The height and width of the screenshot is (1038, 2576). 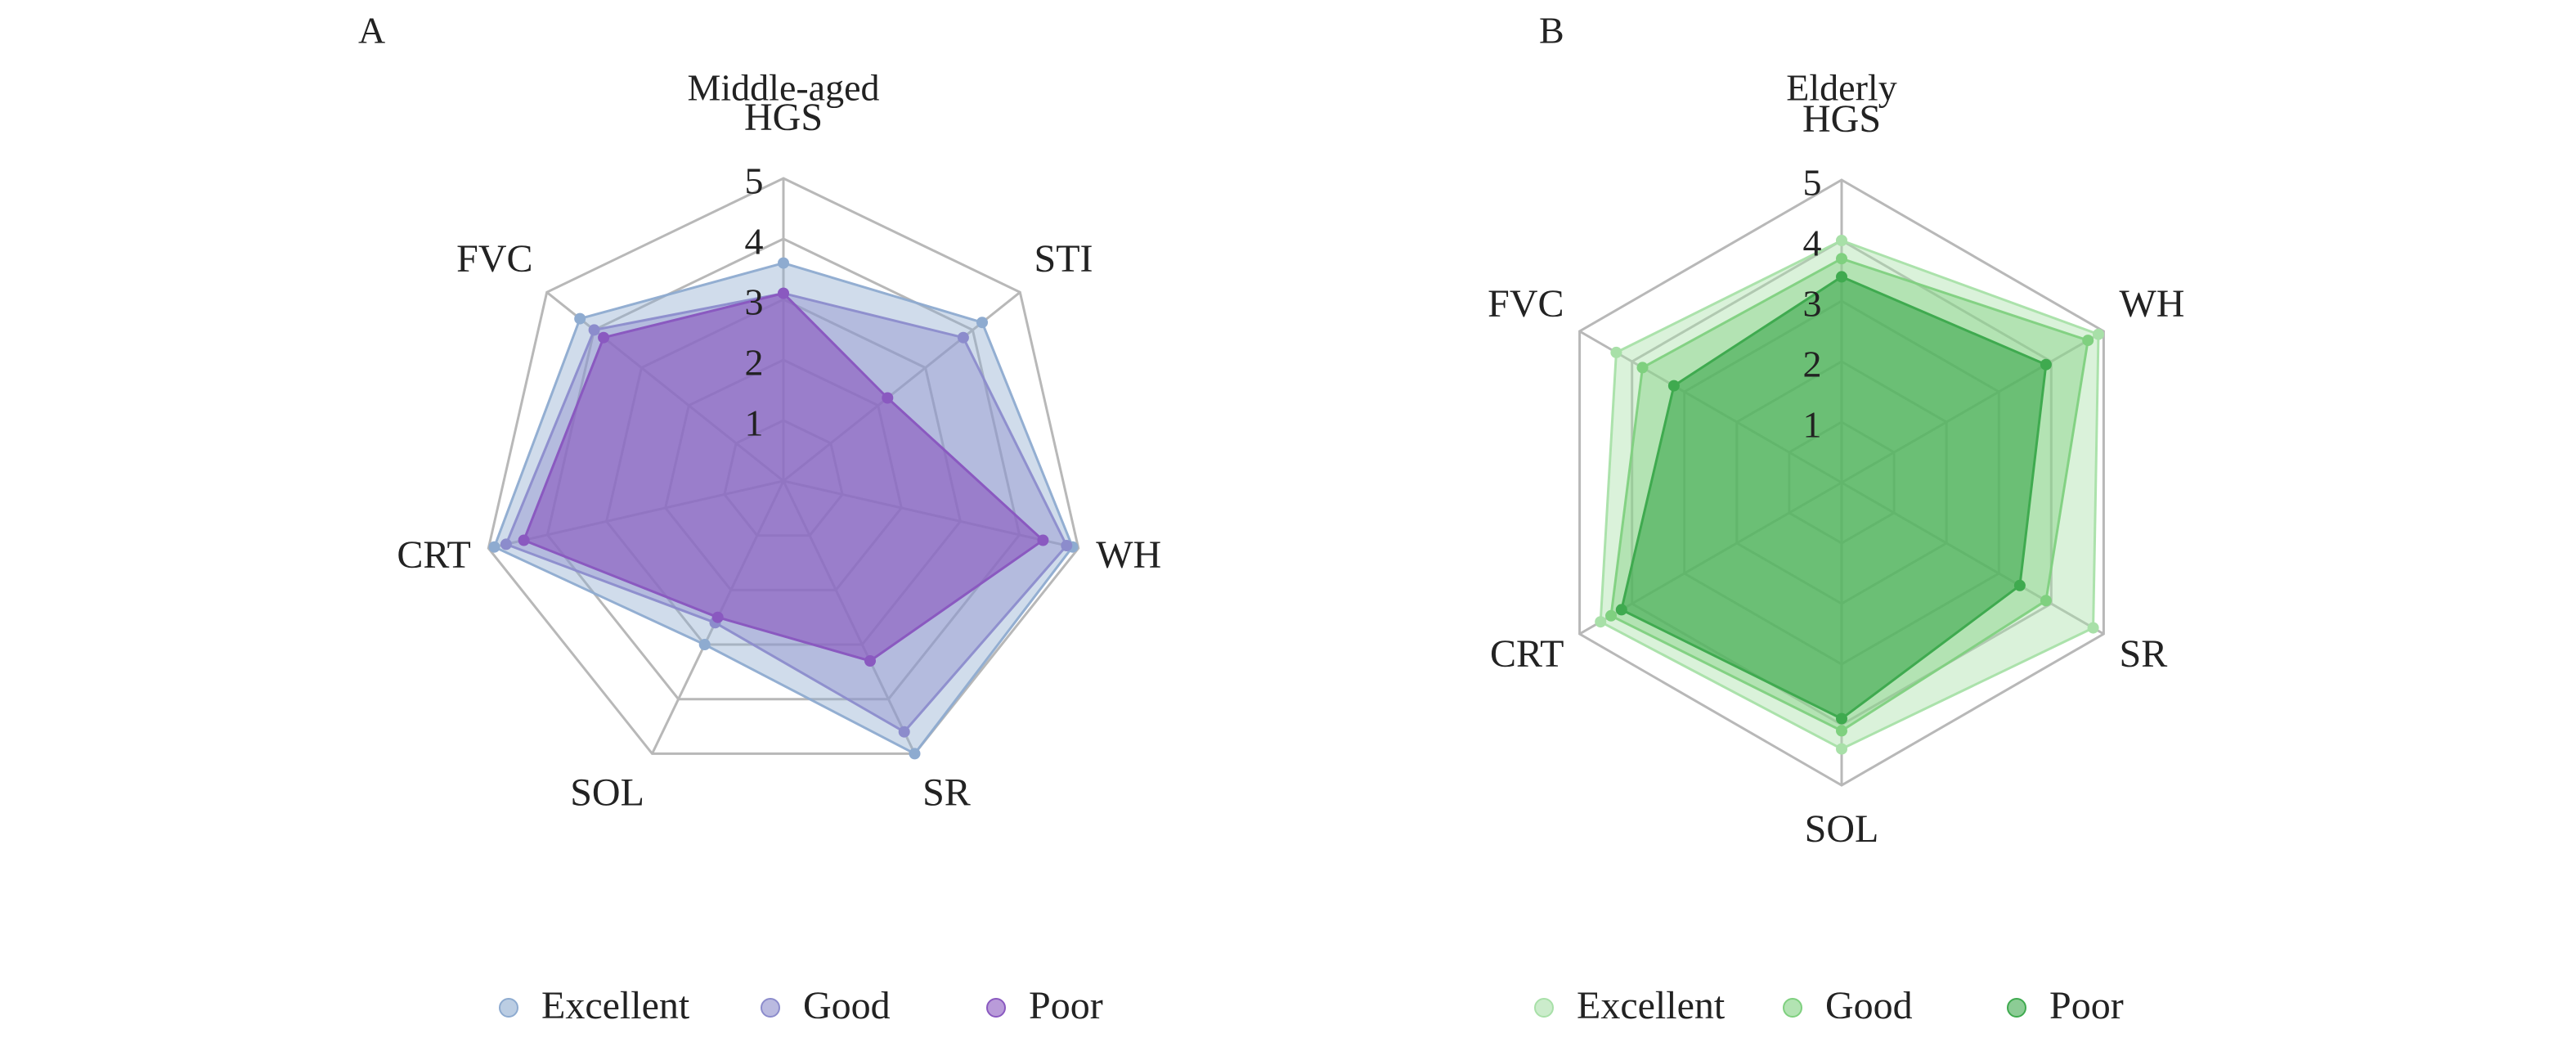 What do you see at coordinates (1673, 386) in the screenshot?
I see `panel-b-point-poor-fvc` at bounding box center [1673, 386].